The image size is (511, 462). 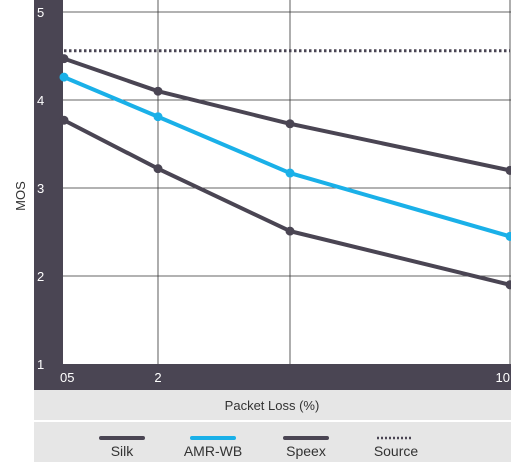 I want to click on legend: Silk AMR-WB Speex Source, so click(x=259, y=447).